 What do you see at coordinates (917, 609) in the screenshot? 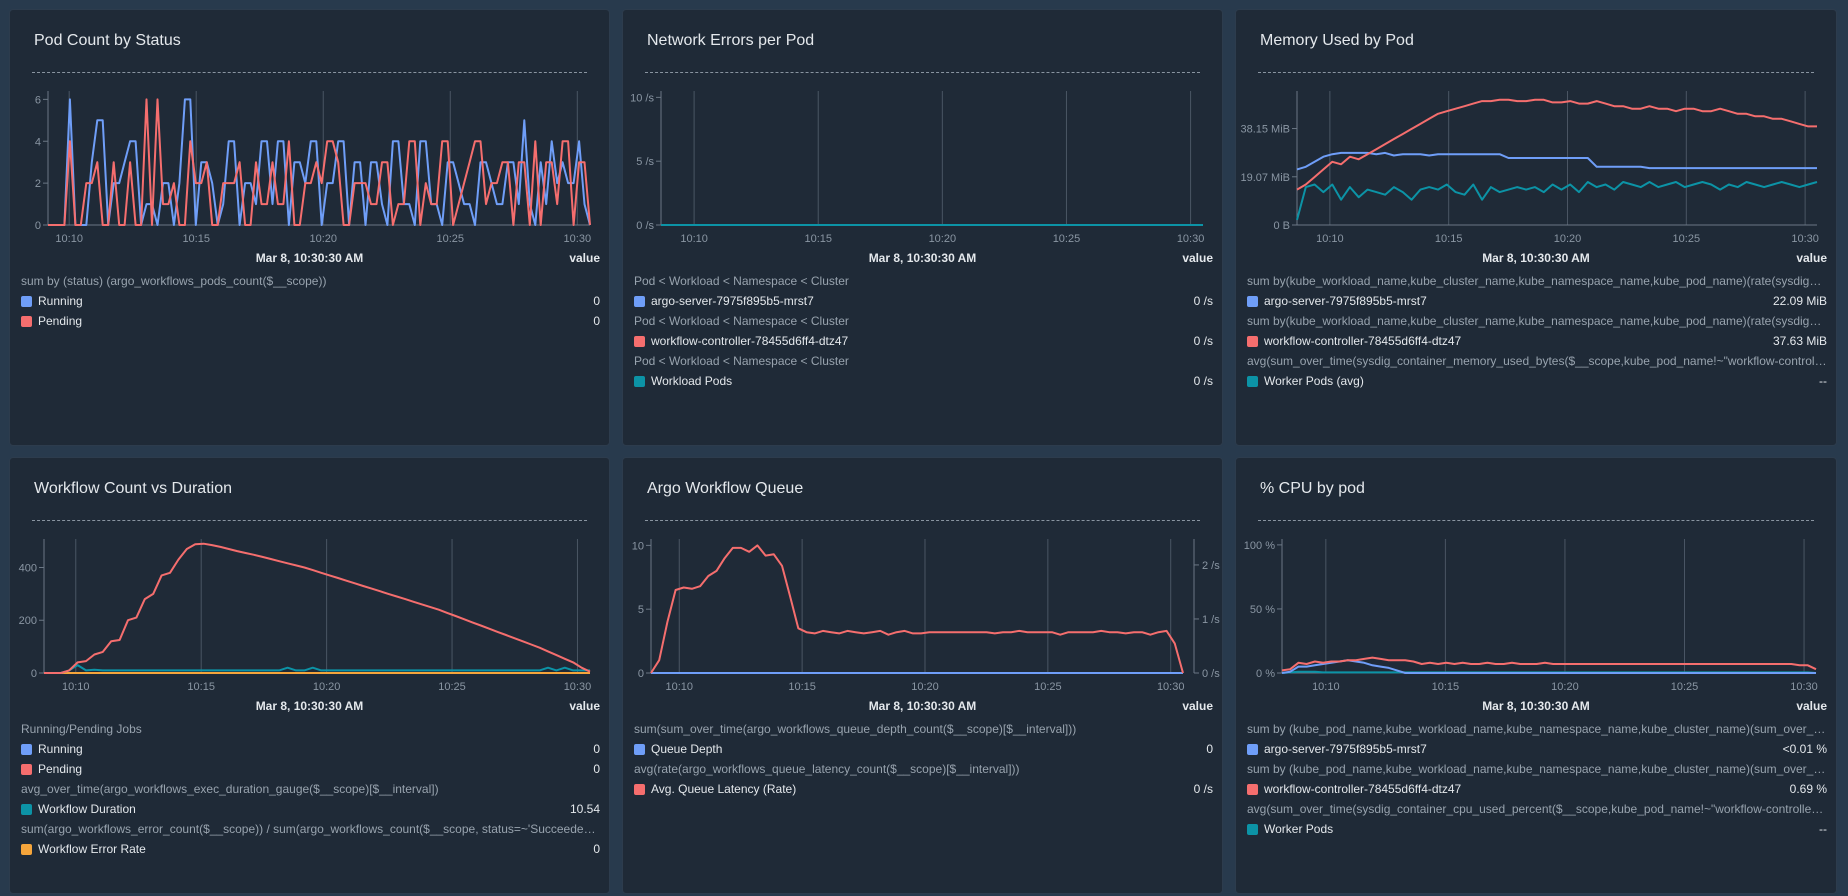
I see `series-line-avg-queue-latency-rate-` at bounding box center [917, 609].